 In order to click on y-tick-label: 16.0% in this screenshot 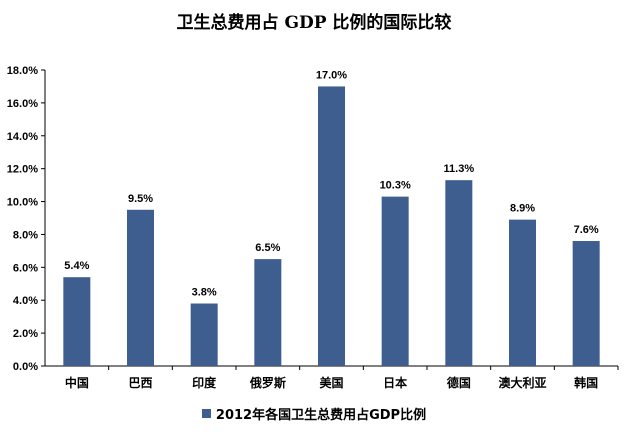, I will do `click(22, 104)`.